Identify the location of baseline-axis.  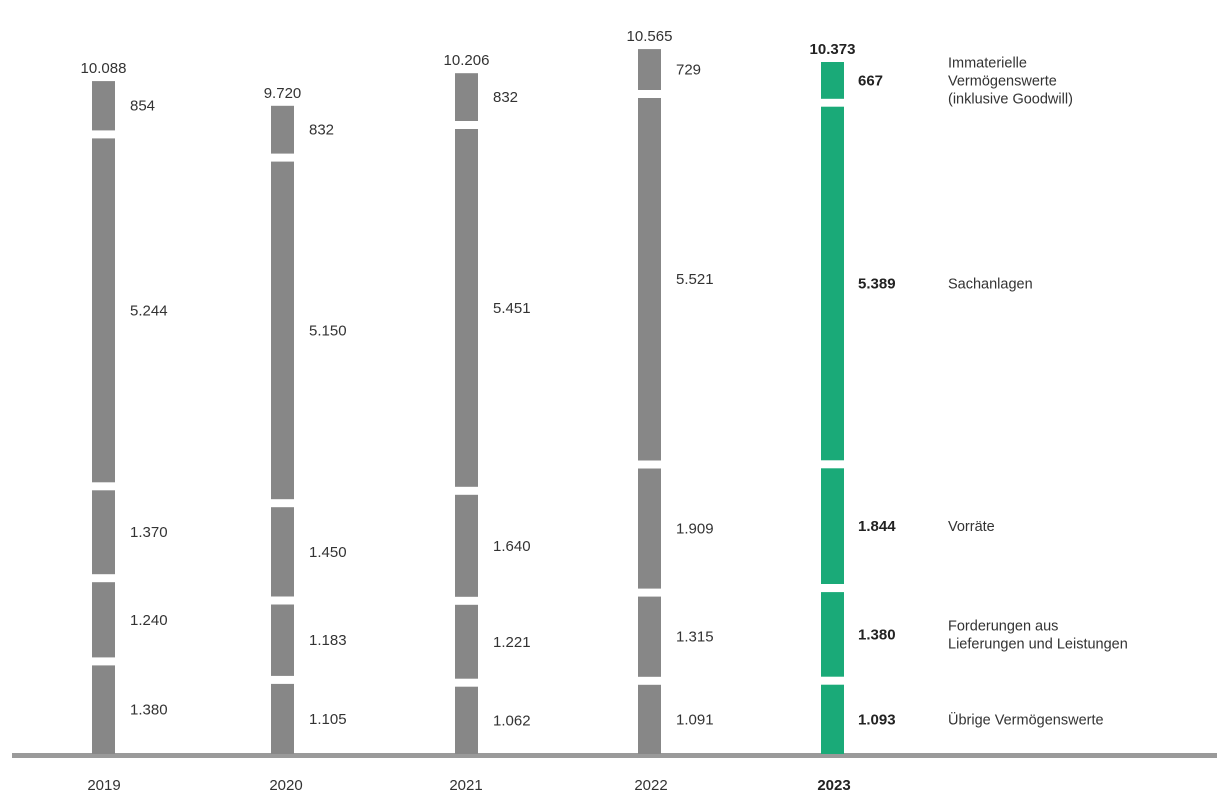
(614, 755).